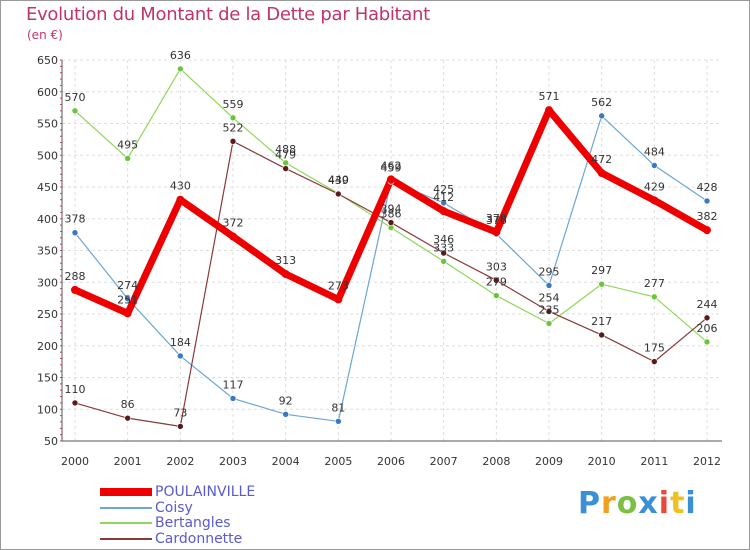 The width and height of the screenshot is (750, 550). I want to click on data-label: 439, so click(338, 180).